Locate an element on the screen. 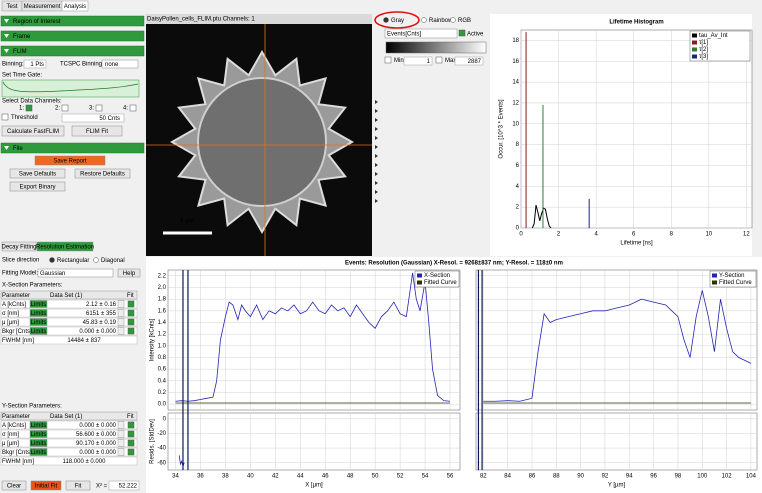 This screenshot has height=493, width=762. param-name: FWHM [nm] is located at coordinates (18, 341).